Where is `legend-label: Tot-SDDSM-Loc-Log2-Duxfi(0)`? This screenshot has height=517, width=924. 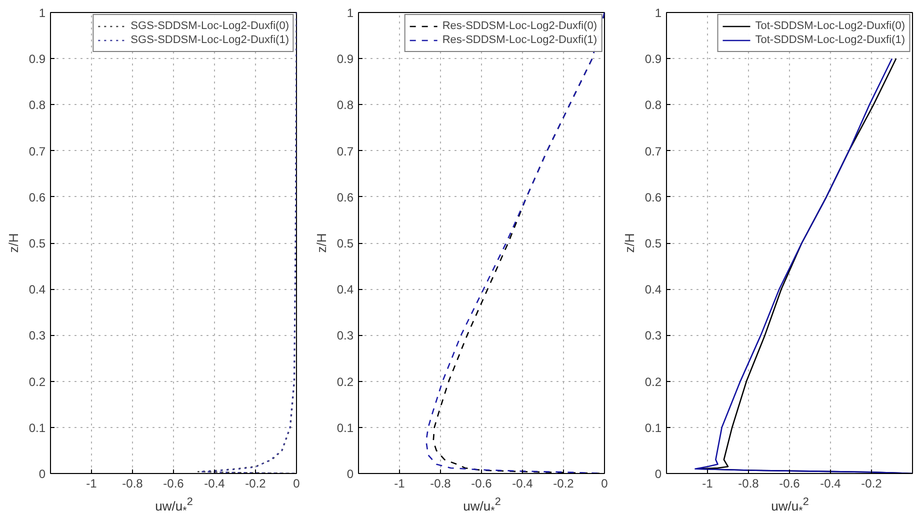 legend-label: Tot-SDDSM-Loc-Log2-Duxfi(0) is located at coordinates (830, 26).